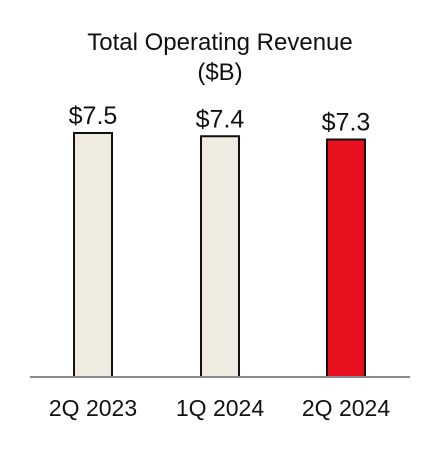  I want to click on data-label-2q-2023: $7.5, so click(93, 116).